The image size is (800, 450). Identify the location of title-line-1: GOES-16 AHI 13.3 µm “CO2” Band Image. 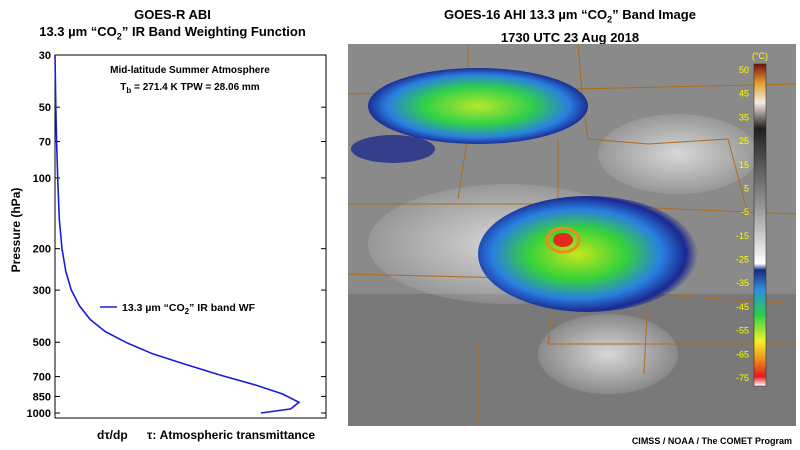
(570, 16).